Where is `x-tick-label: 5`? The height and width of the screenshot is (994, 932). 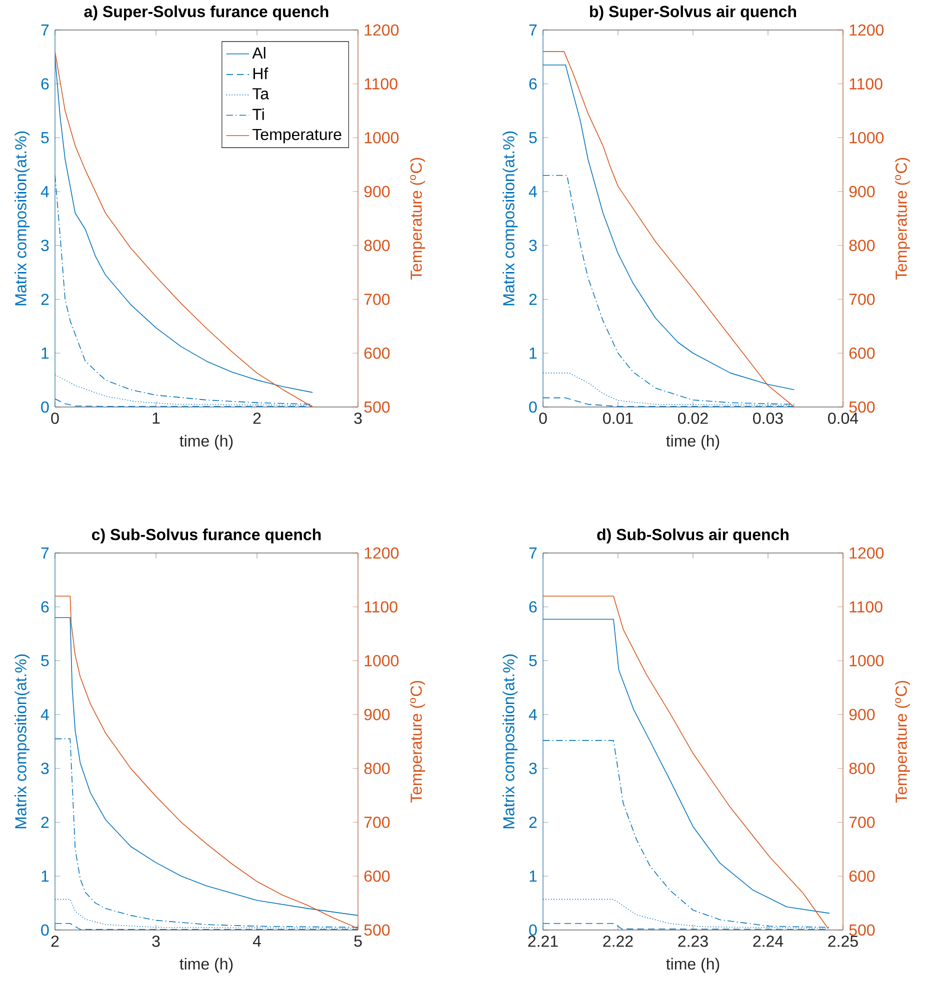
x-tick-label: 5 is located at coordinates (358, 941).